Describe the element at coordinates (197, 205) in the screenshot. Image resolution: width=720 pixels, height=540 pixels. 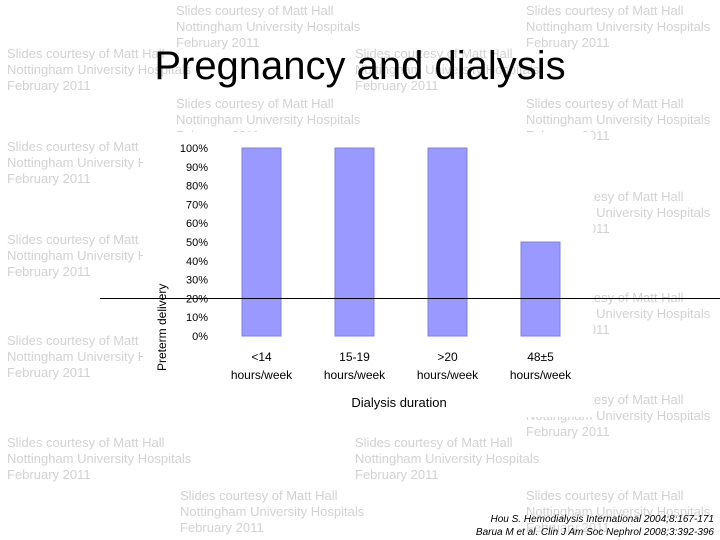
I see `y-tick-label: 70%` at that location.